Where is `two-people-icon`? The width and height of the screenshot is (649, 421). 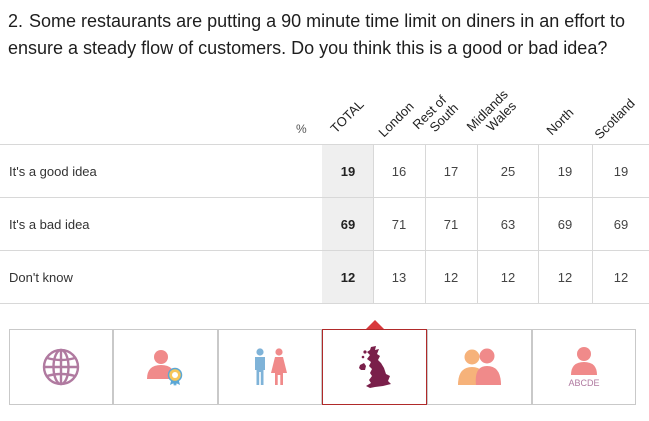
two-people-icon is located at coordinates (479, 366).